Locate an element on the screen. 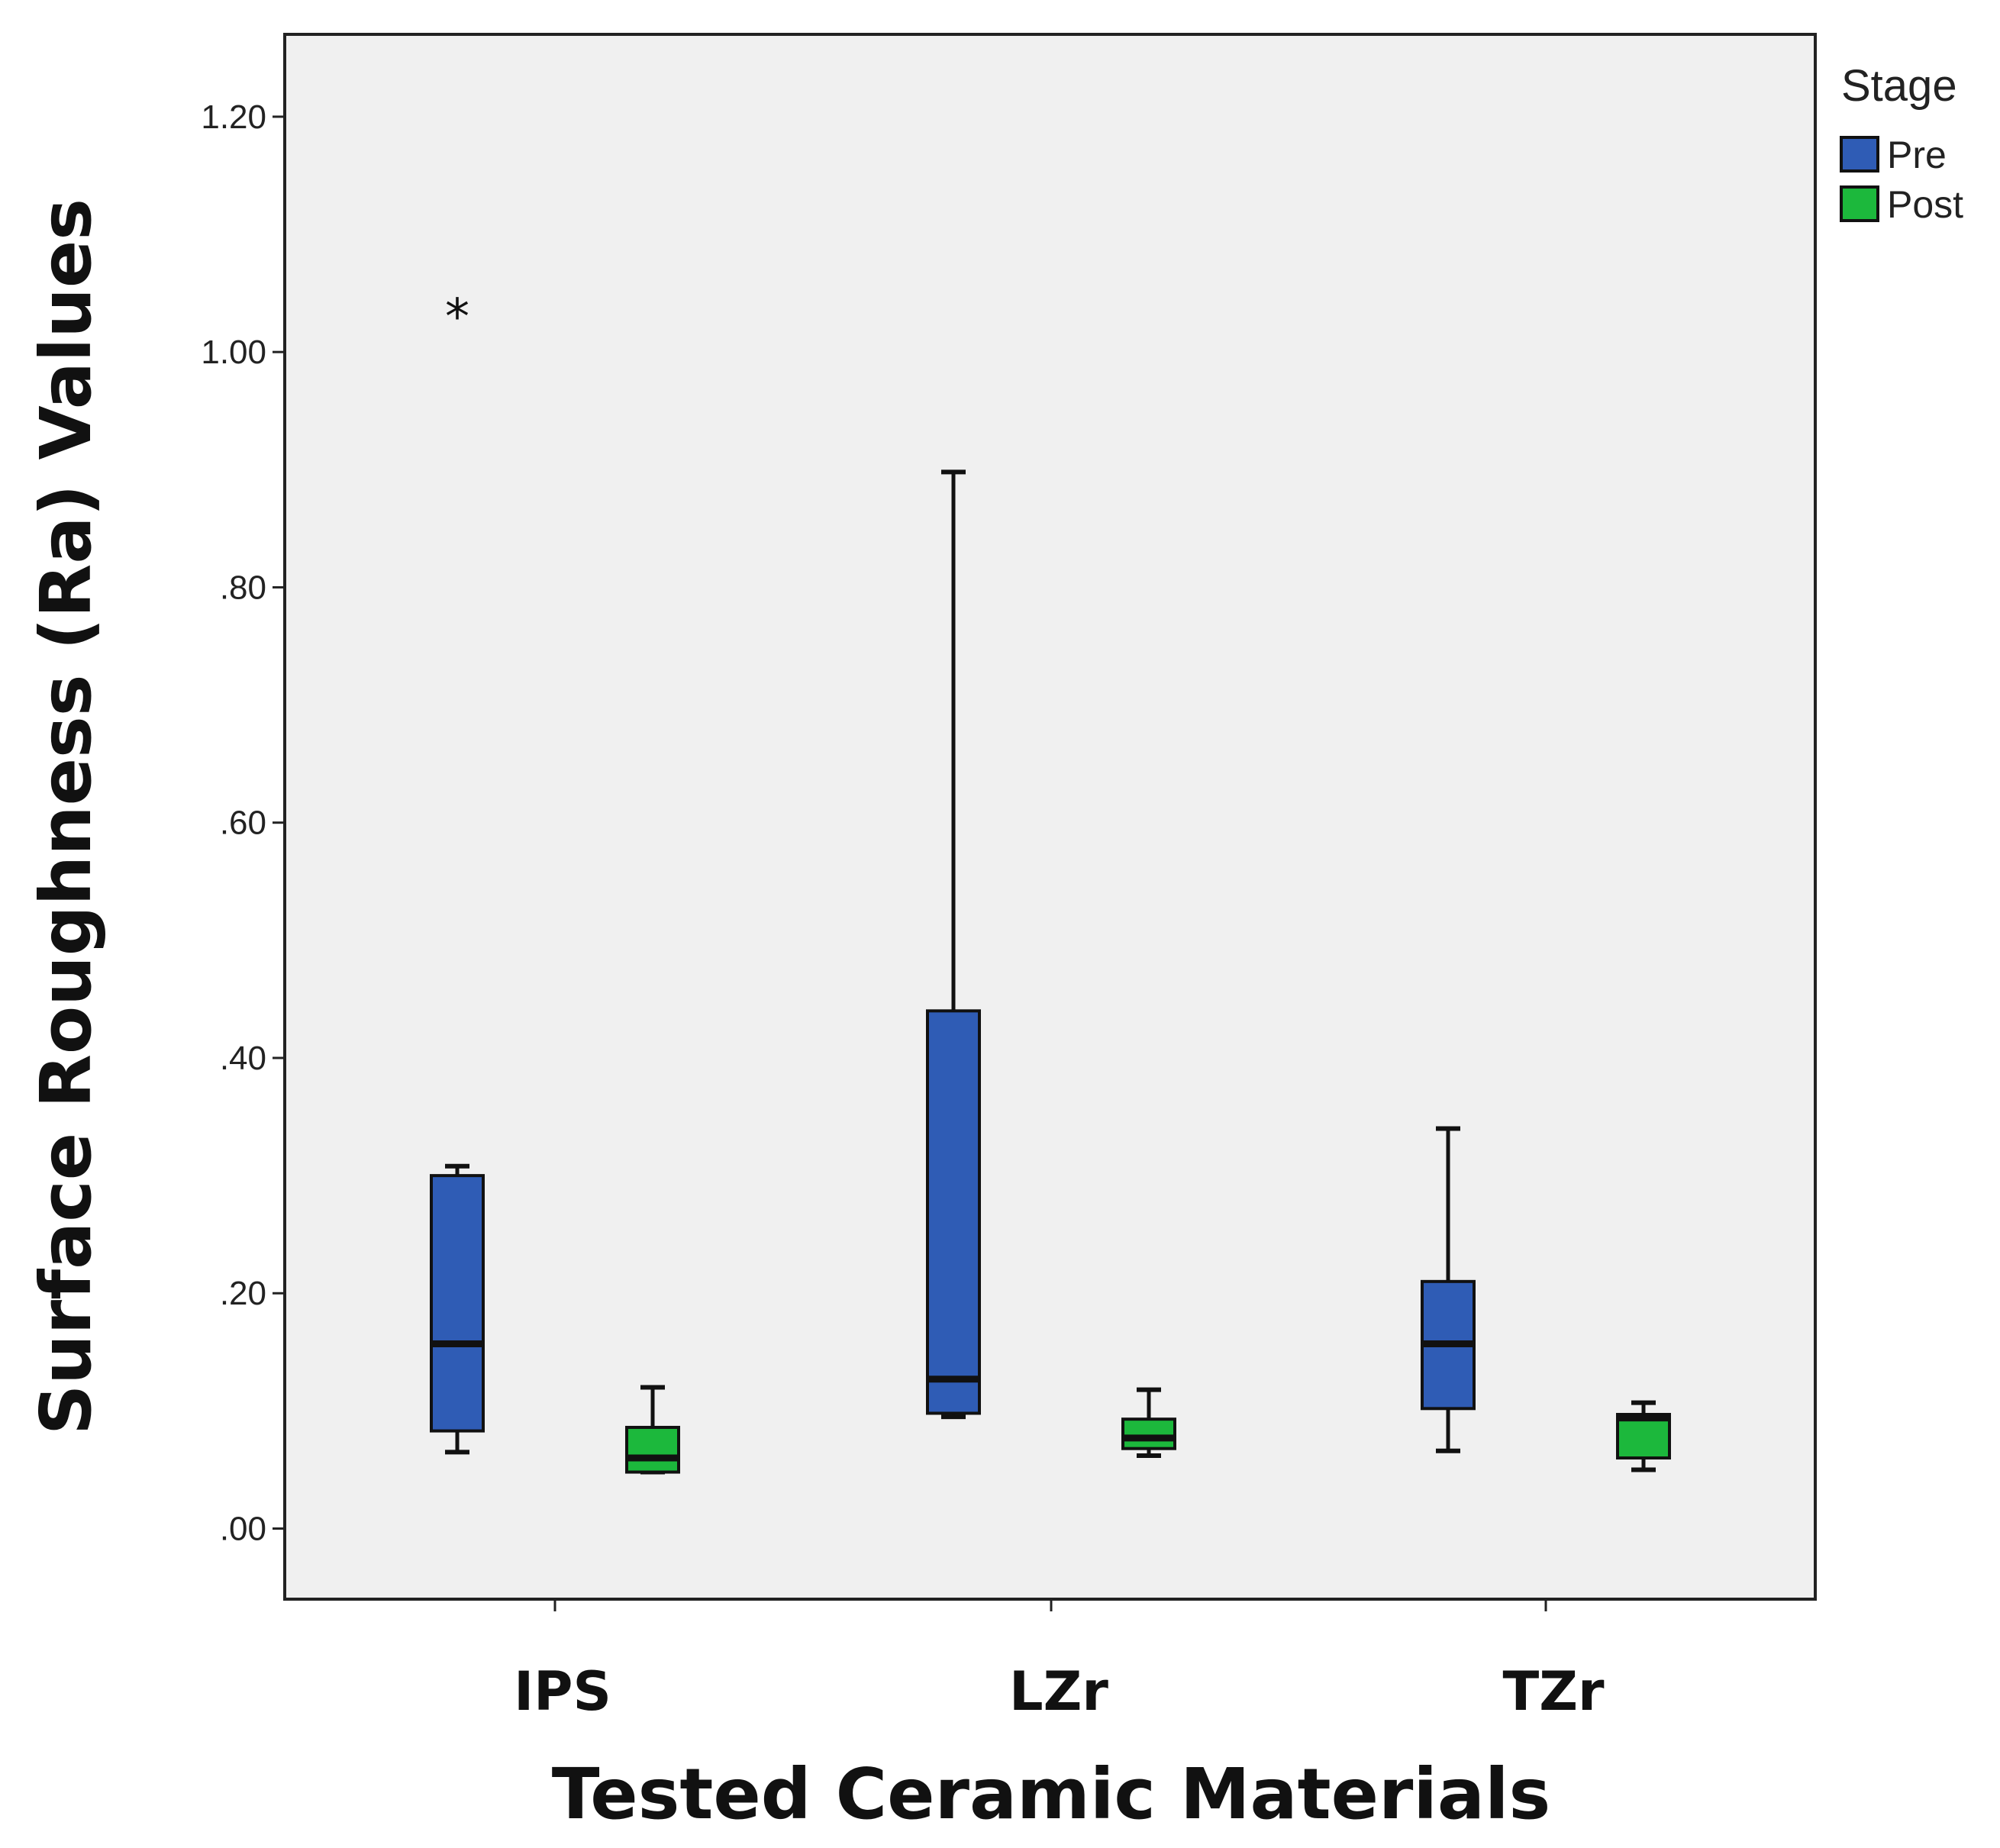  legend-label-post: Post is located at coordinates (1925, 205).